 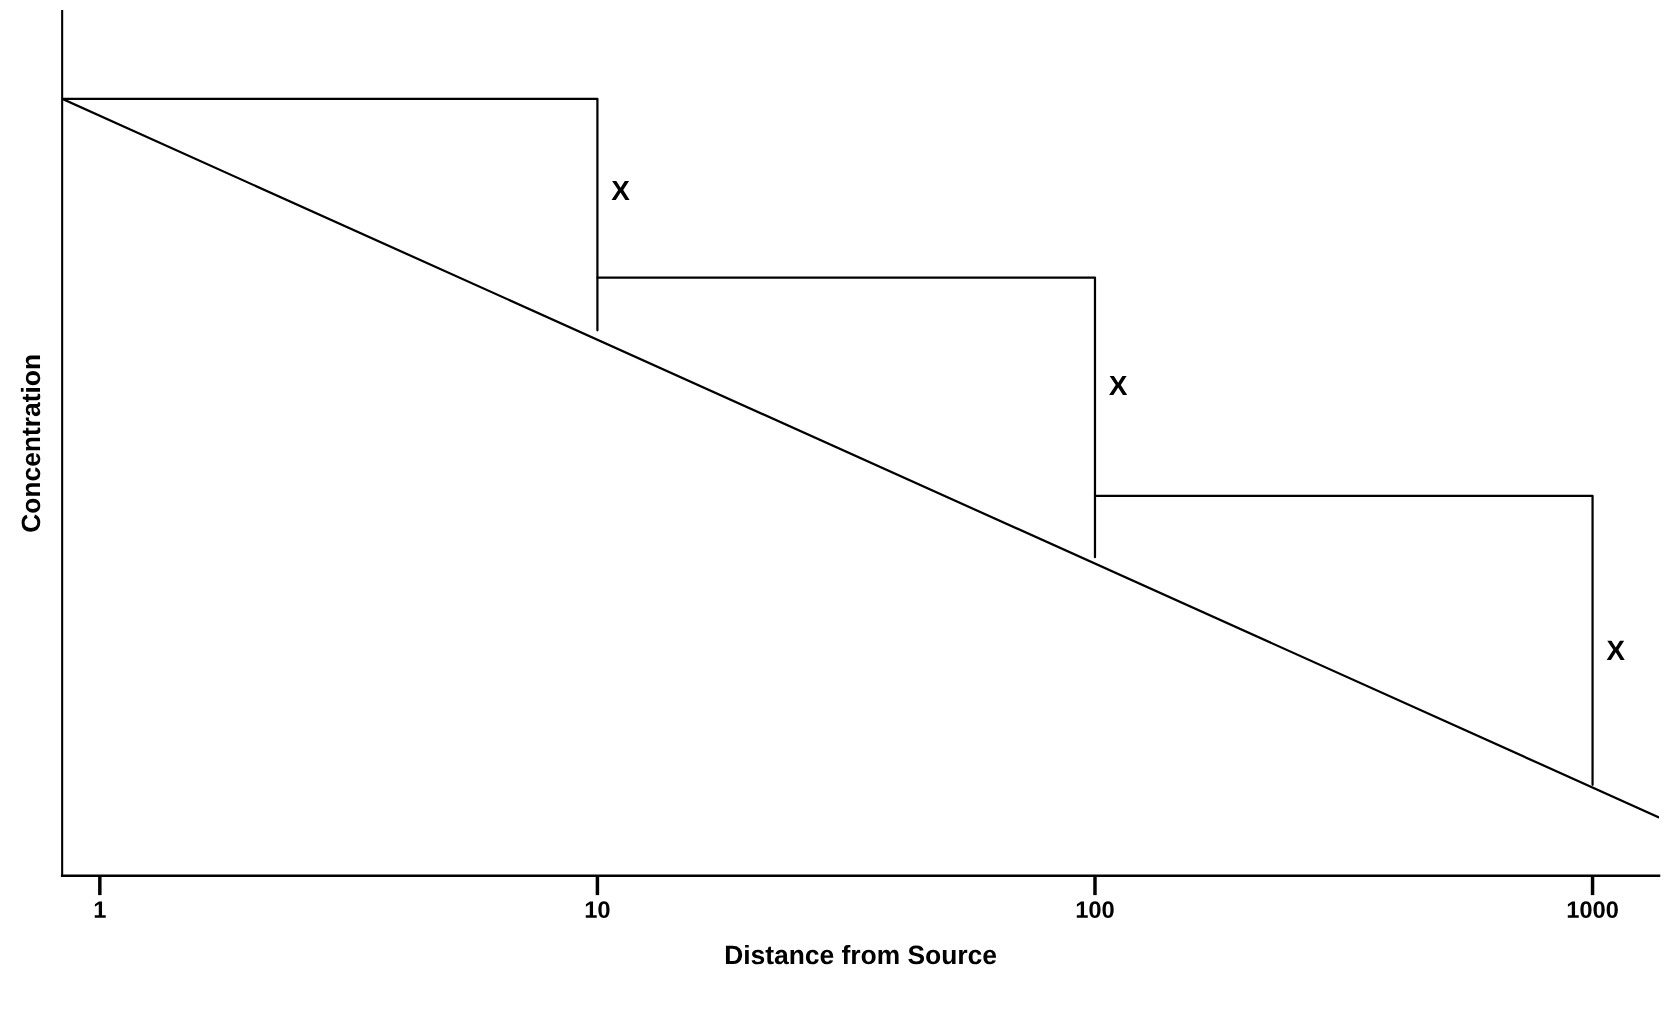 What do you see at coordinates (30, 443) in the screenshot?
I see `y-axis-title: Concentration` at bounding box center [30, 443].